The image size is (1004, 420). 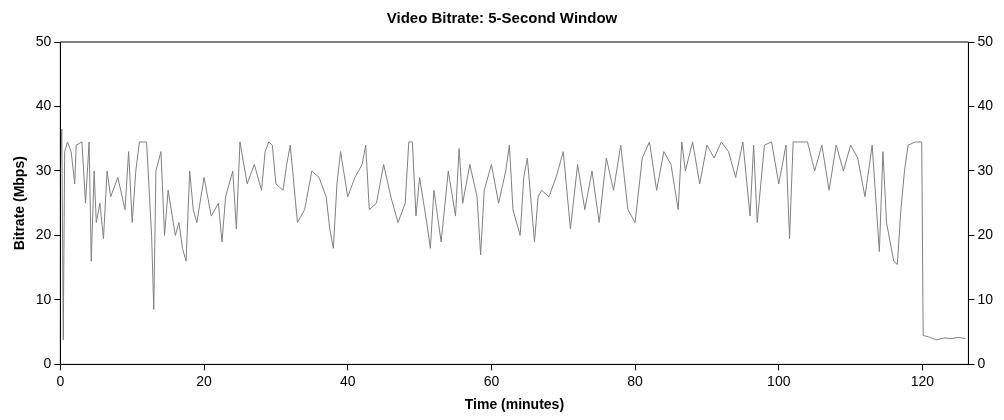 What do you see at coordinates (985, 105) in the screenshot?
I see `y2-tick-label: 40` at bounding box center [985, 105].